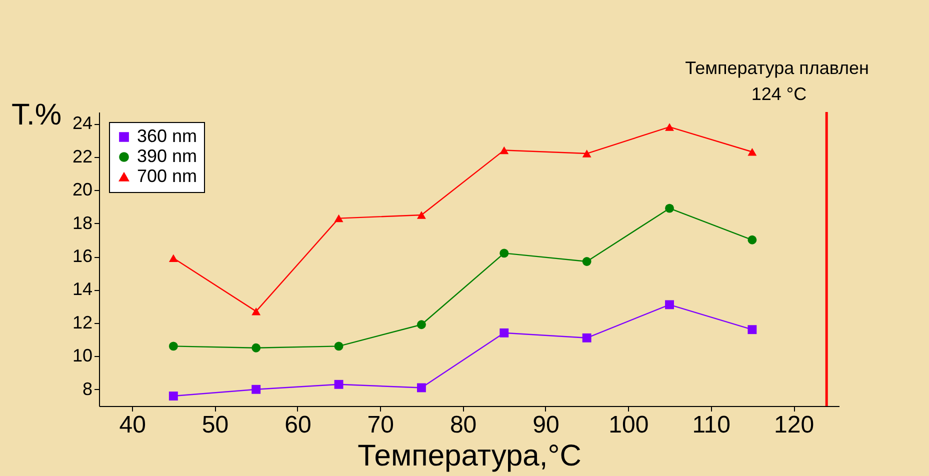  I want to click on y-tick-label: 14, so click(82, 289).